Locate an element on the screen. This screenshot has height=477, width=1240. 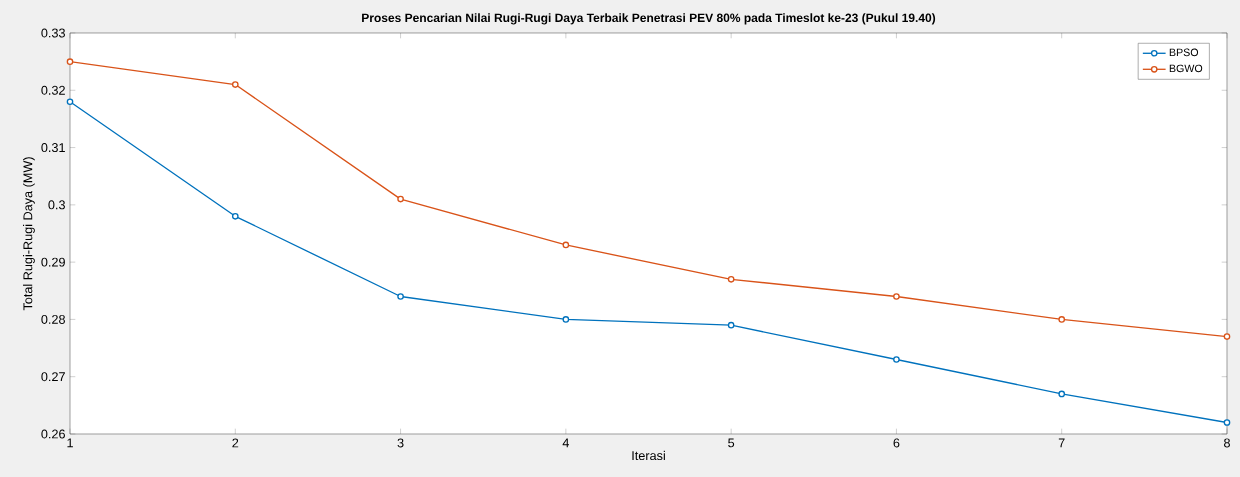
x-tick-label: 8 is located at coordinates (1227, 443).